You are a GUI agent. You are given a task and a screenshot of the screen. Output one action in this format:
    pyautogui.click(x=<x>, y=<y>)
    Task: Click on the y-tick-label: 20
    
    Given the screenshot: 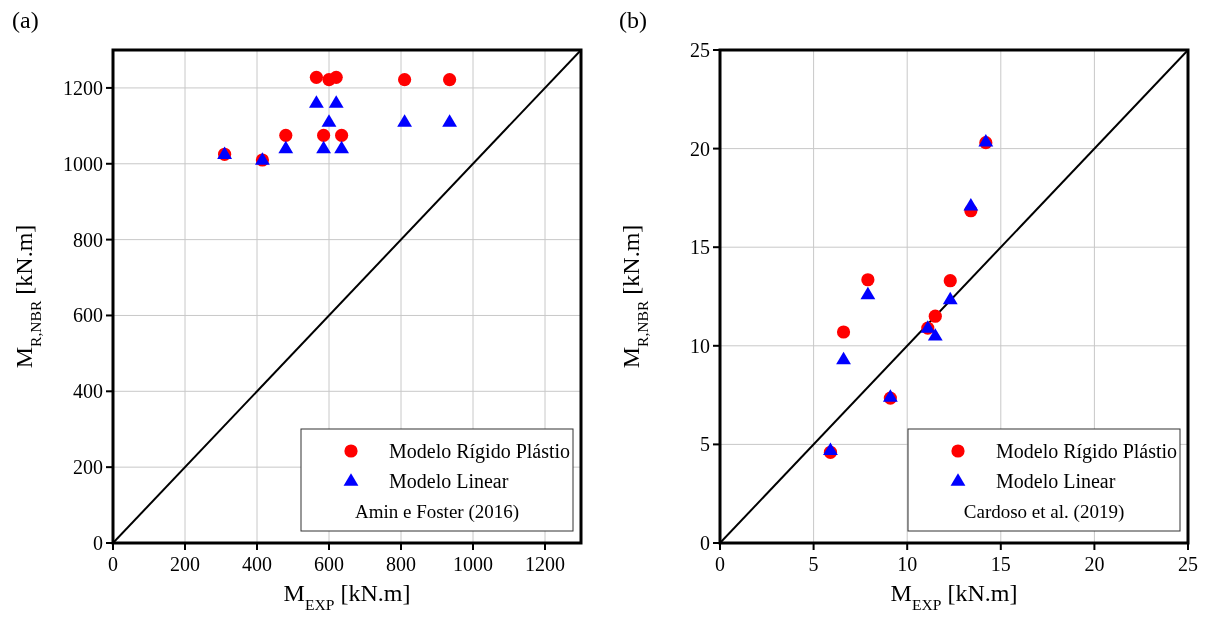 What is the action you would take?
    pyautogui.click(x=700, y=148)
    